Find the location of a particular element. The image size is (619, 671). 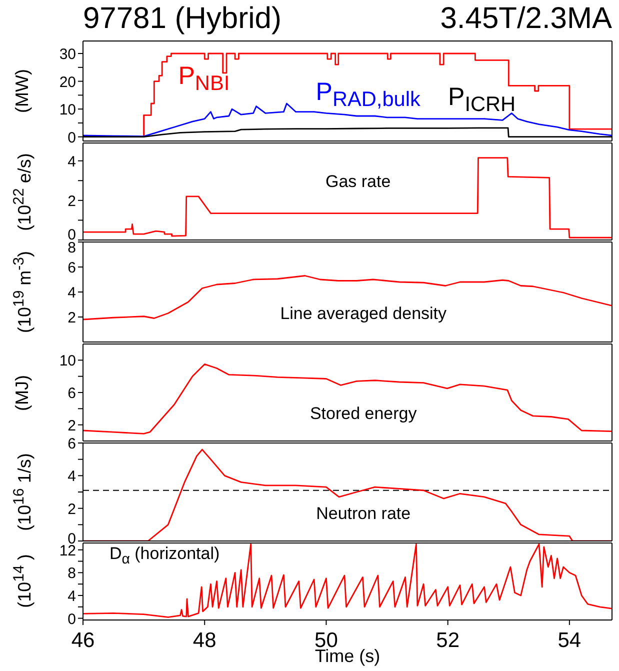

annotation: Neutron rate is located at coordinates (363, 514).